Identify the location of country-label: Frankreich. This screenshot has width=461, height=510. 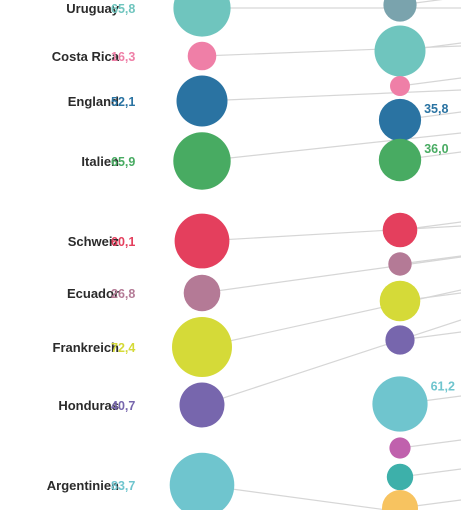
(86, 347).